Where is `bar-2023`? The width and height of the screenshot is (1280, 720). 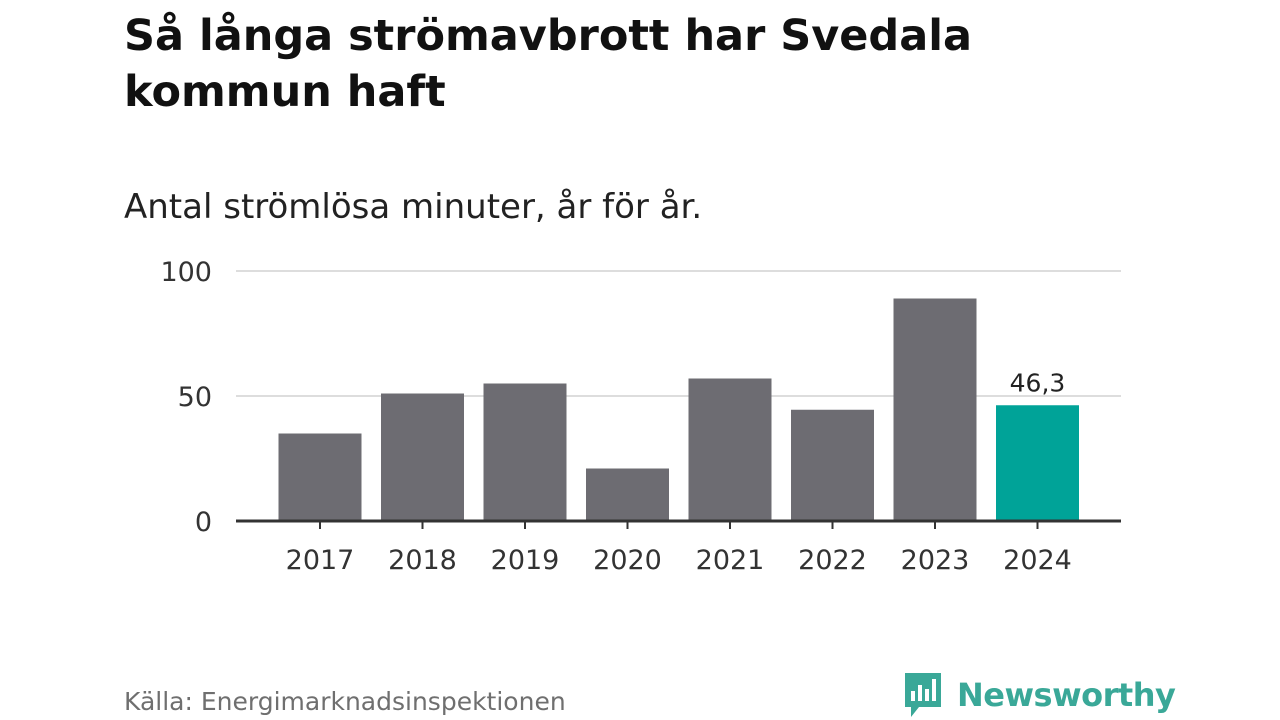
bar-2023 is located at coordinates (935, 409).